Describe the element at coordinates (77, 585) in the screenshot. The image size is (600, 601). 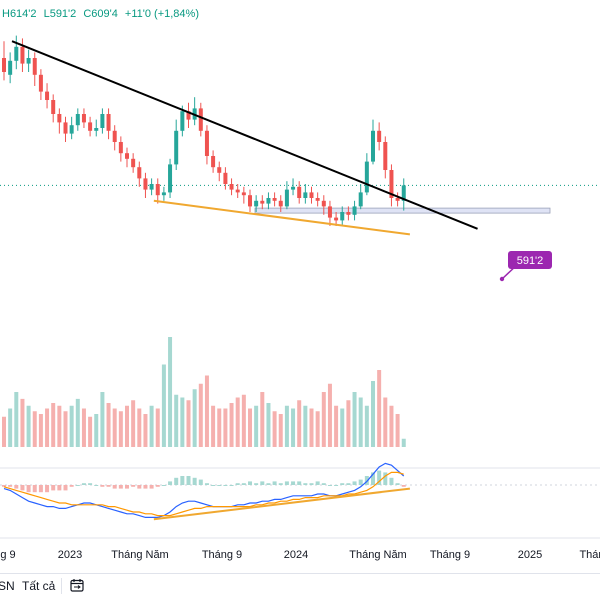
I see `calendar-icon` at that location.